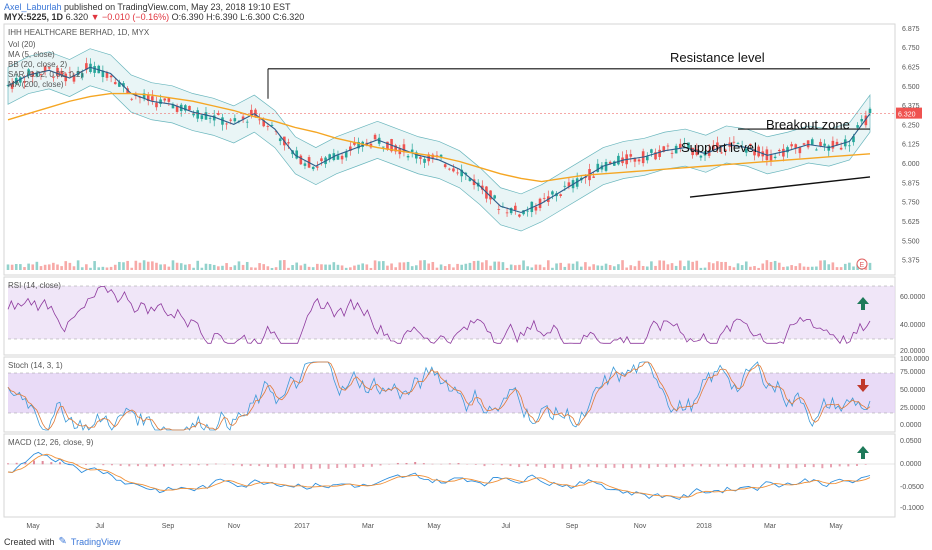 The height and width of the screenshot is (550, 932). What do you see at coordinates (912, 297) in the screenshot?
I see `rsi-tick-label: 60.0000` at bounding box center [912, 297].